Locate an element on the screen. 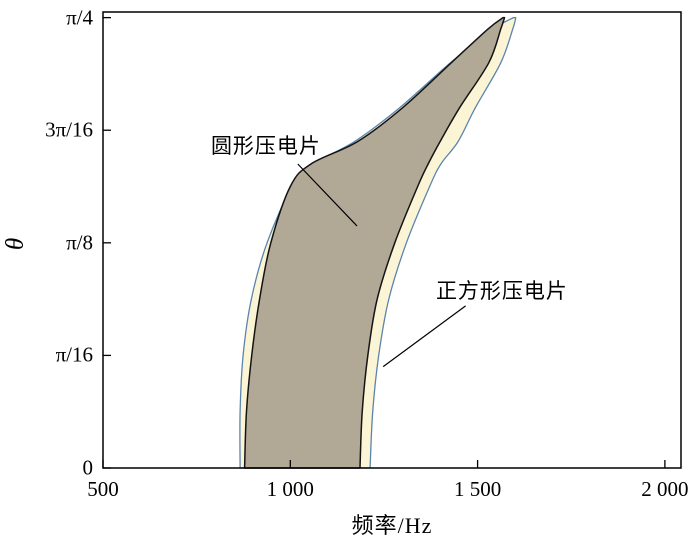 Image resolution: width=700 pixels, height=545 pixels. annotation-circular-patch-label: 圆形压电片 is located at coordinates (265, 145).